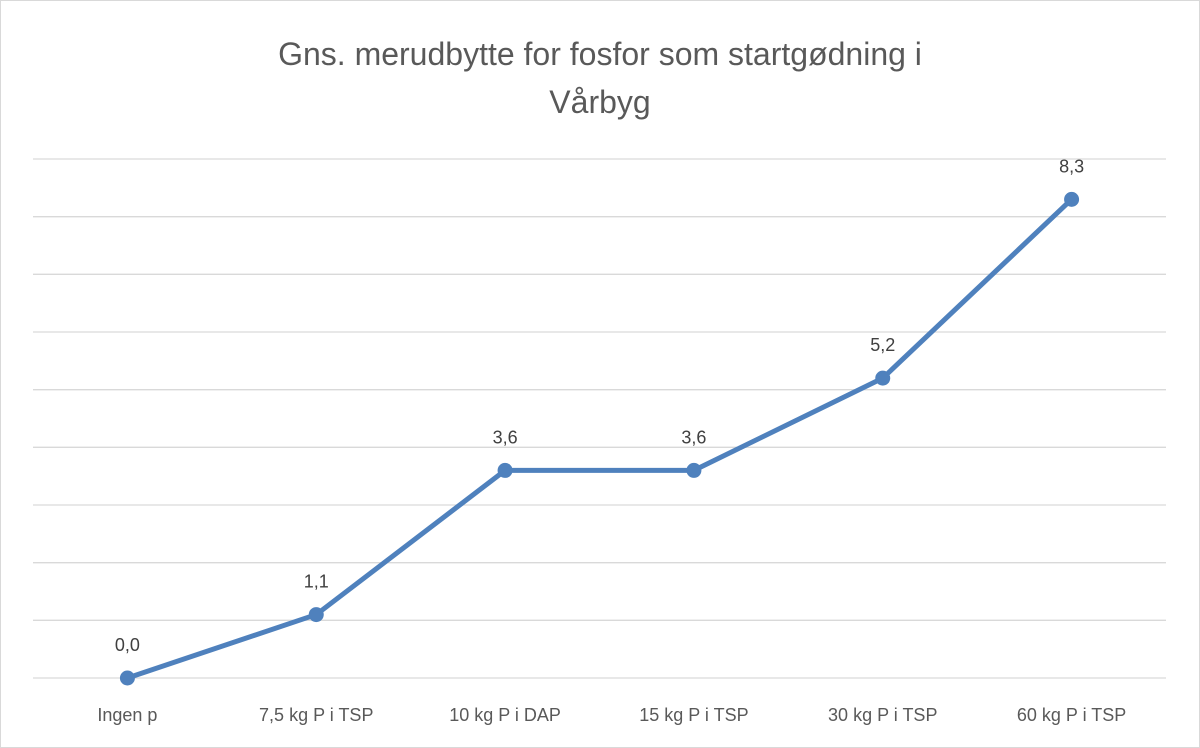 The image size is (1200, 748). What do you see at coordinates (1071, 715) in the screenshot?
I see `x-tick-label: 60 kg P i TSP` at bounding box center [1071, 715].